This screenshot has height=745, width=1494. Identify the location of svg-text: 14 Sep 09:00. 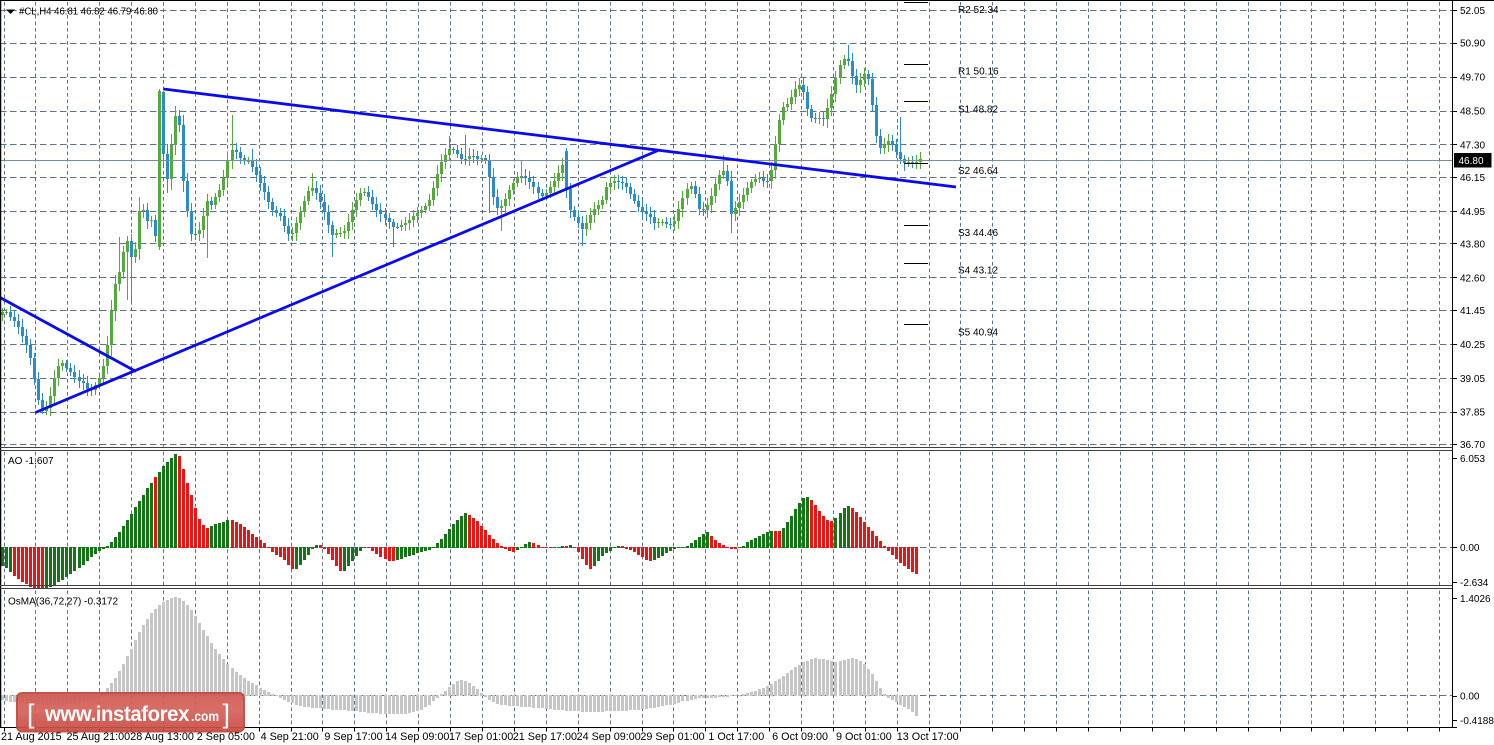
(417, 737).